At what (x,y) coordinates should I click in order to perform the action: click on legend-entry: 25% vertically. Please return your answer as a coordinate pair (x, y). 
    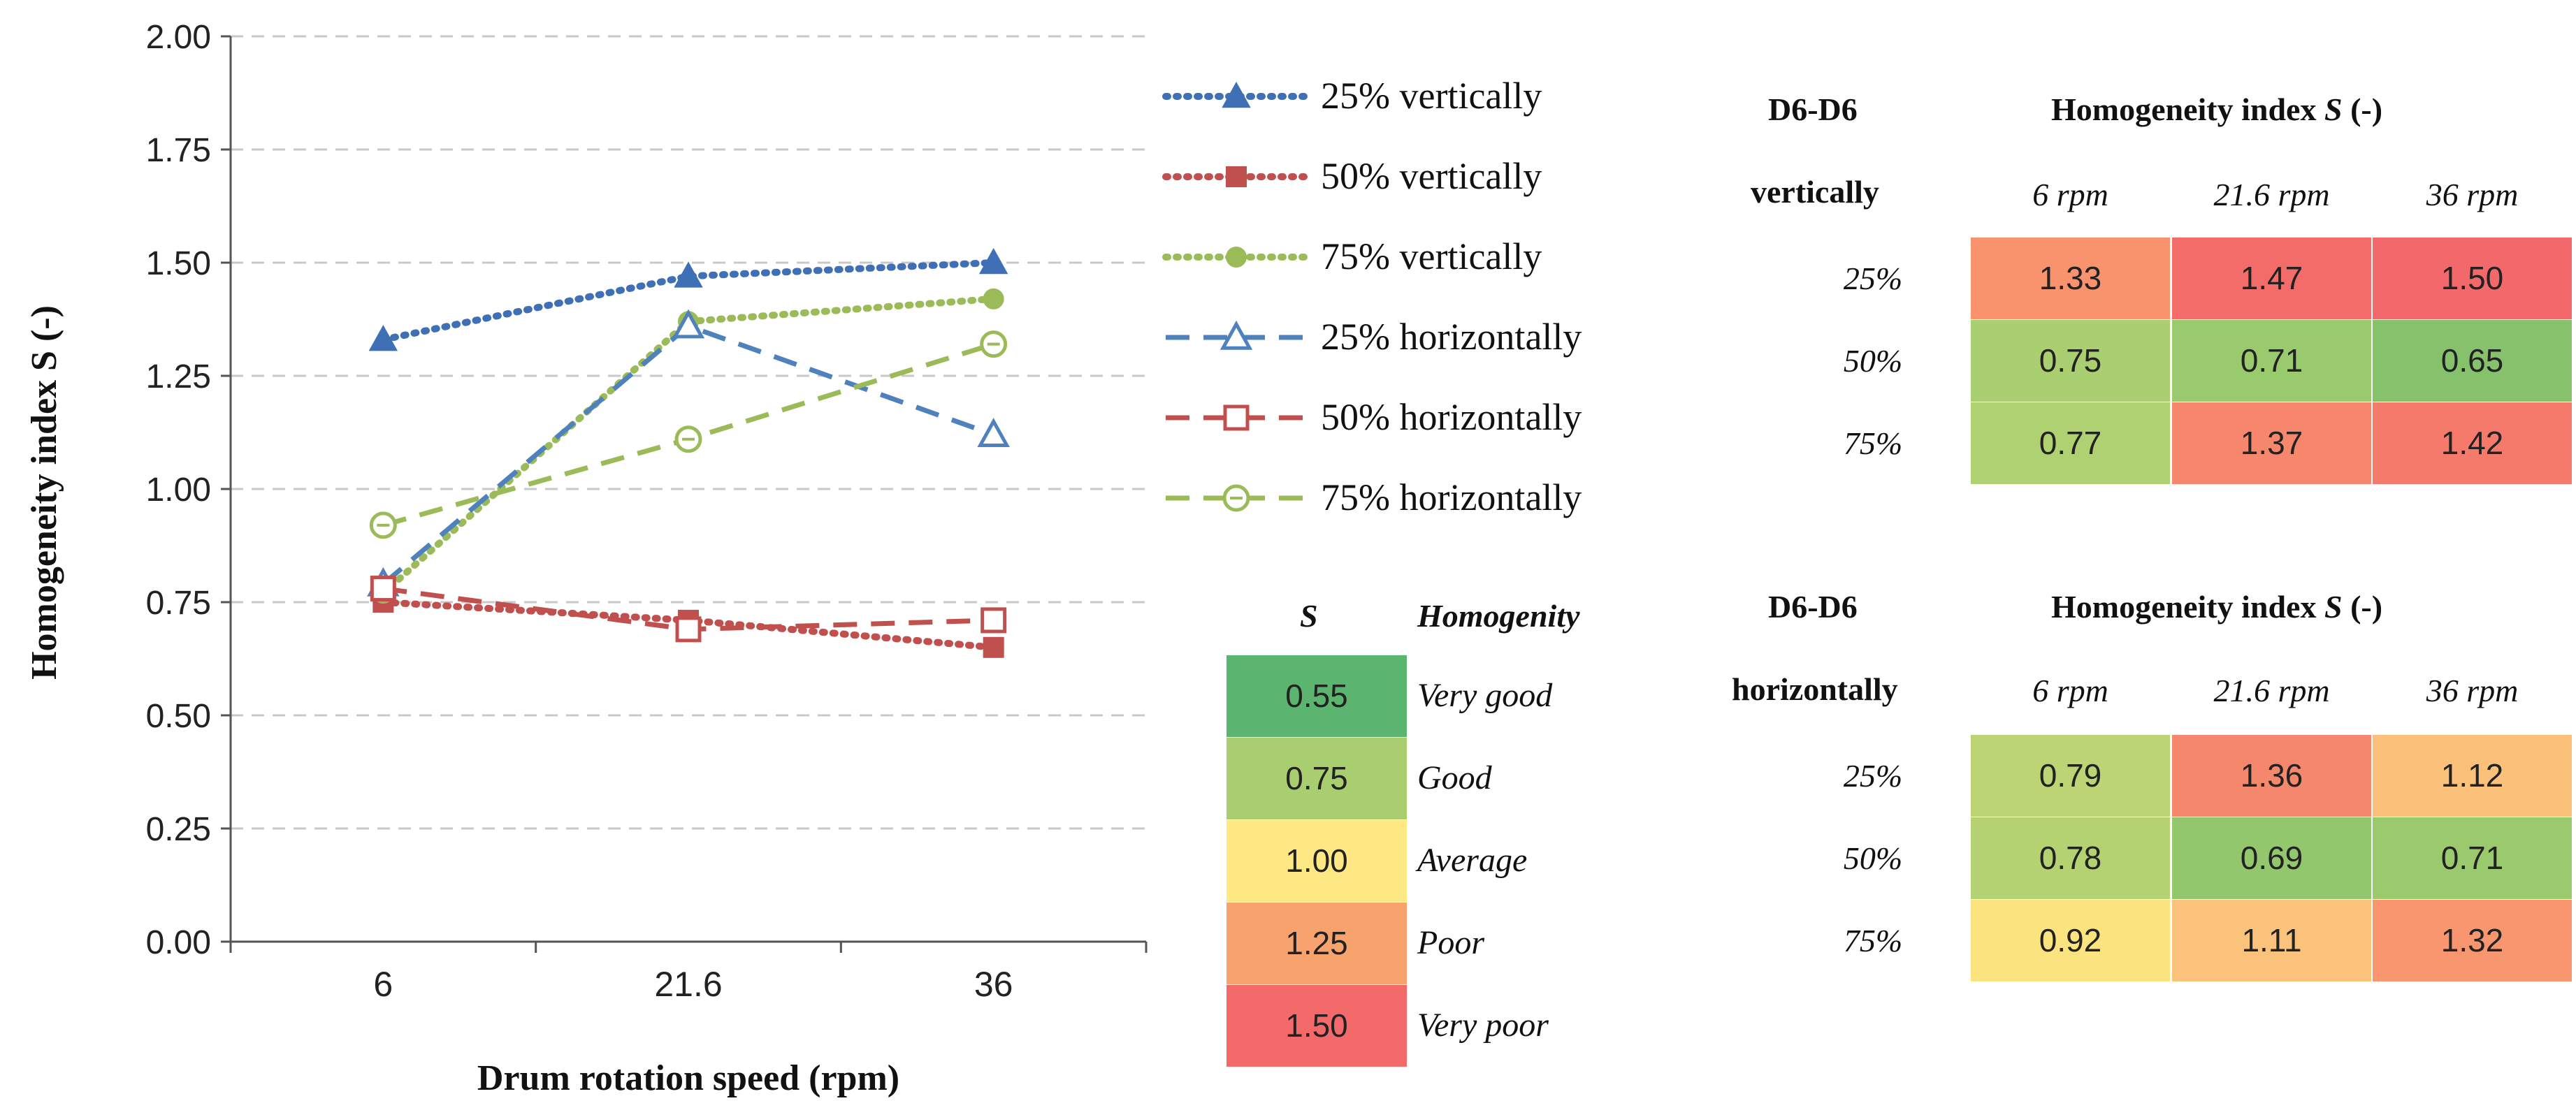
    Looking at the image, I should click on (1352, 96).